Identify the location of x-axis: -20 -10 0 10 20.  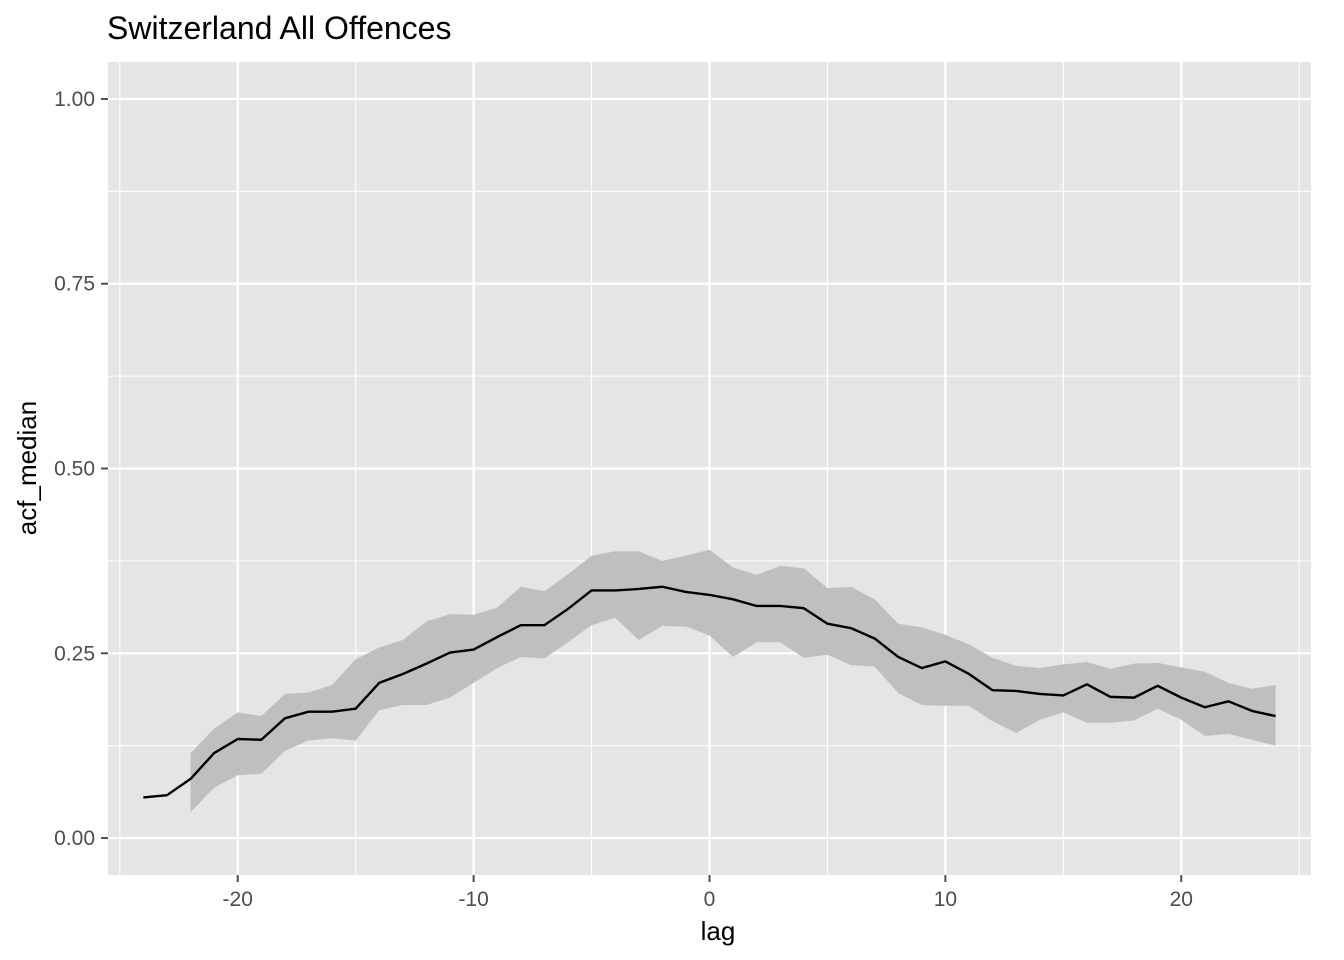
(708, 893).